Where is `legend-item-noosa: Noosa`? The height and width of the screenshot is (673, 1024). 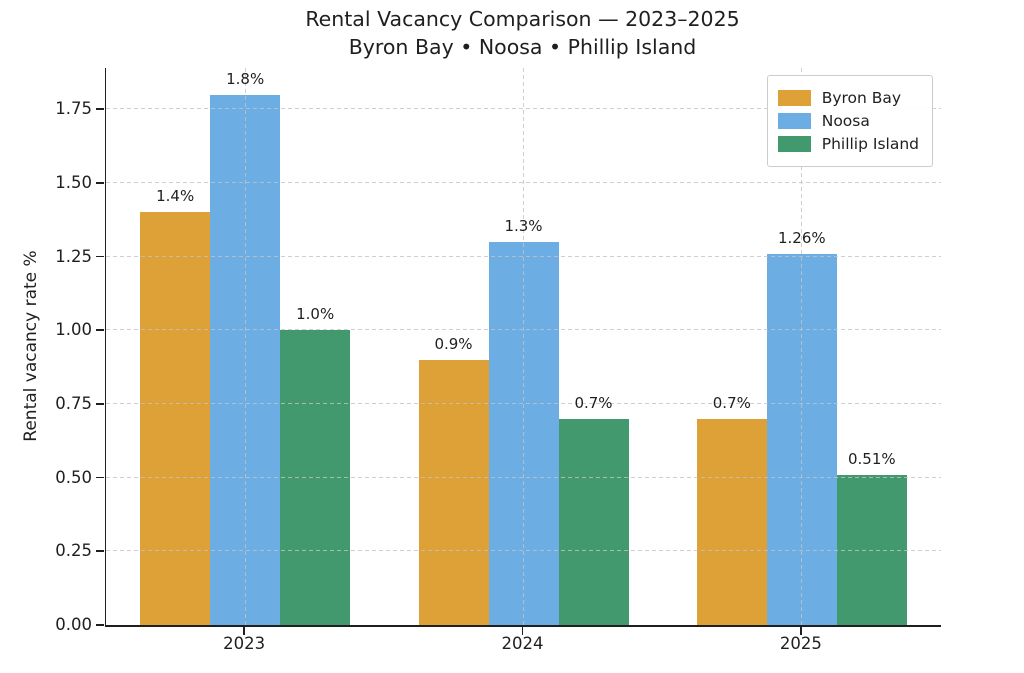
legend-item-noosa: Noosa is located at coordinates (848, 121).